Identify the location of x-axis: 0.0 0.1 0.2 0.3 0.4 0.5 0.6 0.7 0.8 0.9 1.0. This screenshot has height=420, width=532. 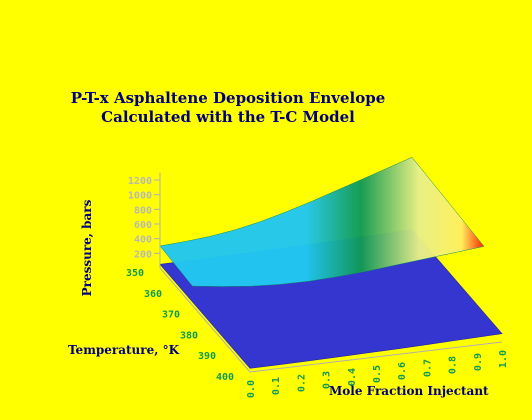
(377, 369).